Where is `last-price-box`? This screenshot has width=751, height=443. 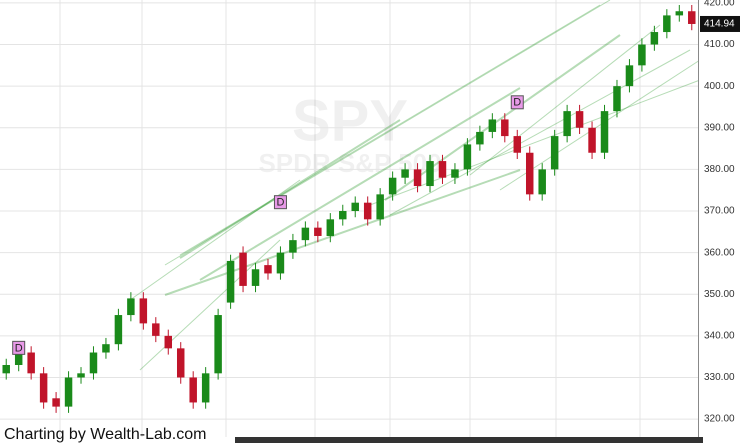
last-price-box is located at coordinates (720, 23).